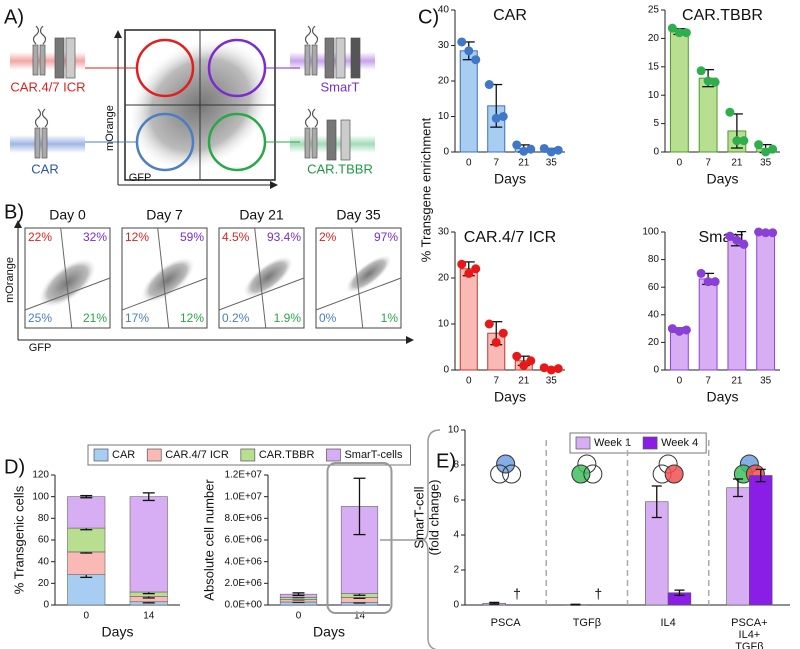 This screenshot has width=800, height=649. What do you see at coordinates (668, 623) in the screenshot?
I see `x-tick-label: IL4` at bounding box center [668, 623].